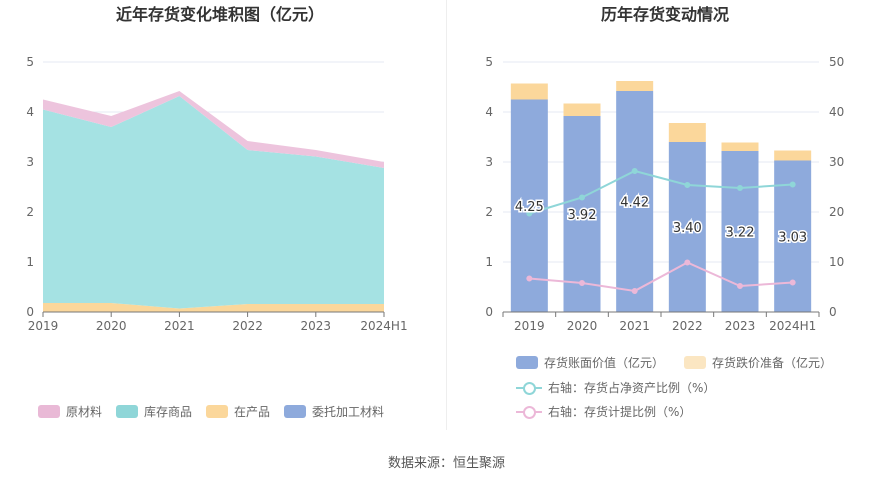 This screenshot has width=893, height=481. What do you see at coordinates (740, 326) in the screenshot?
I see `chart2-xtick-label: 2023` at bounding box center [740, 326].